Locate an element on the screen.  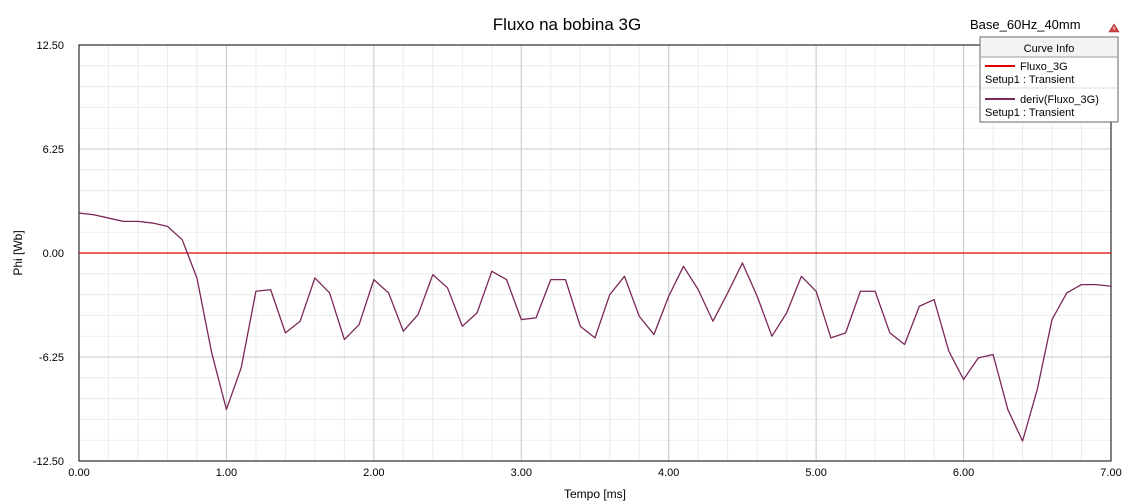
legend-entry-fluxo-detail: Setup1 : Transient is located at coordinates (1029, 80).